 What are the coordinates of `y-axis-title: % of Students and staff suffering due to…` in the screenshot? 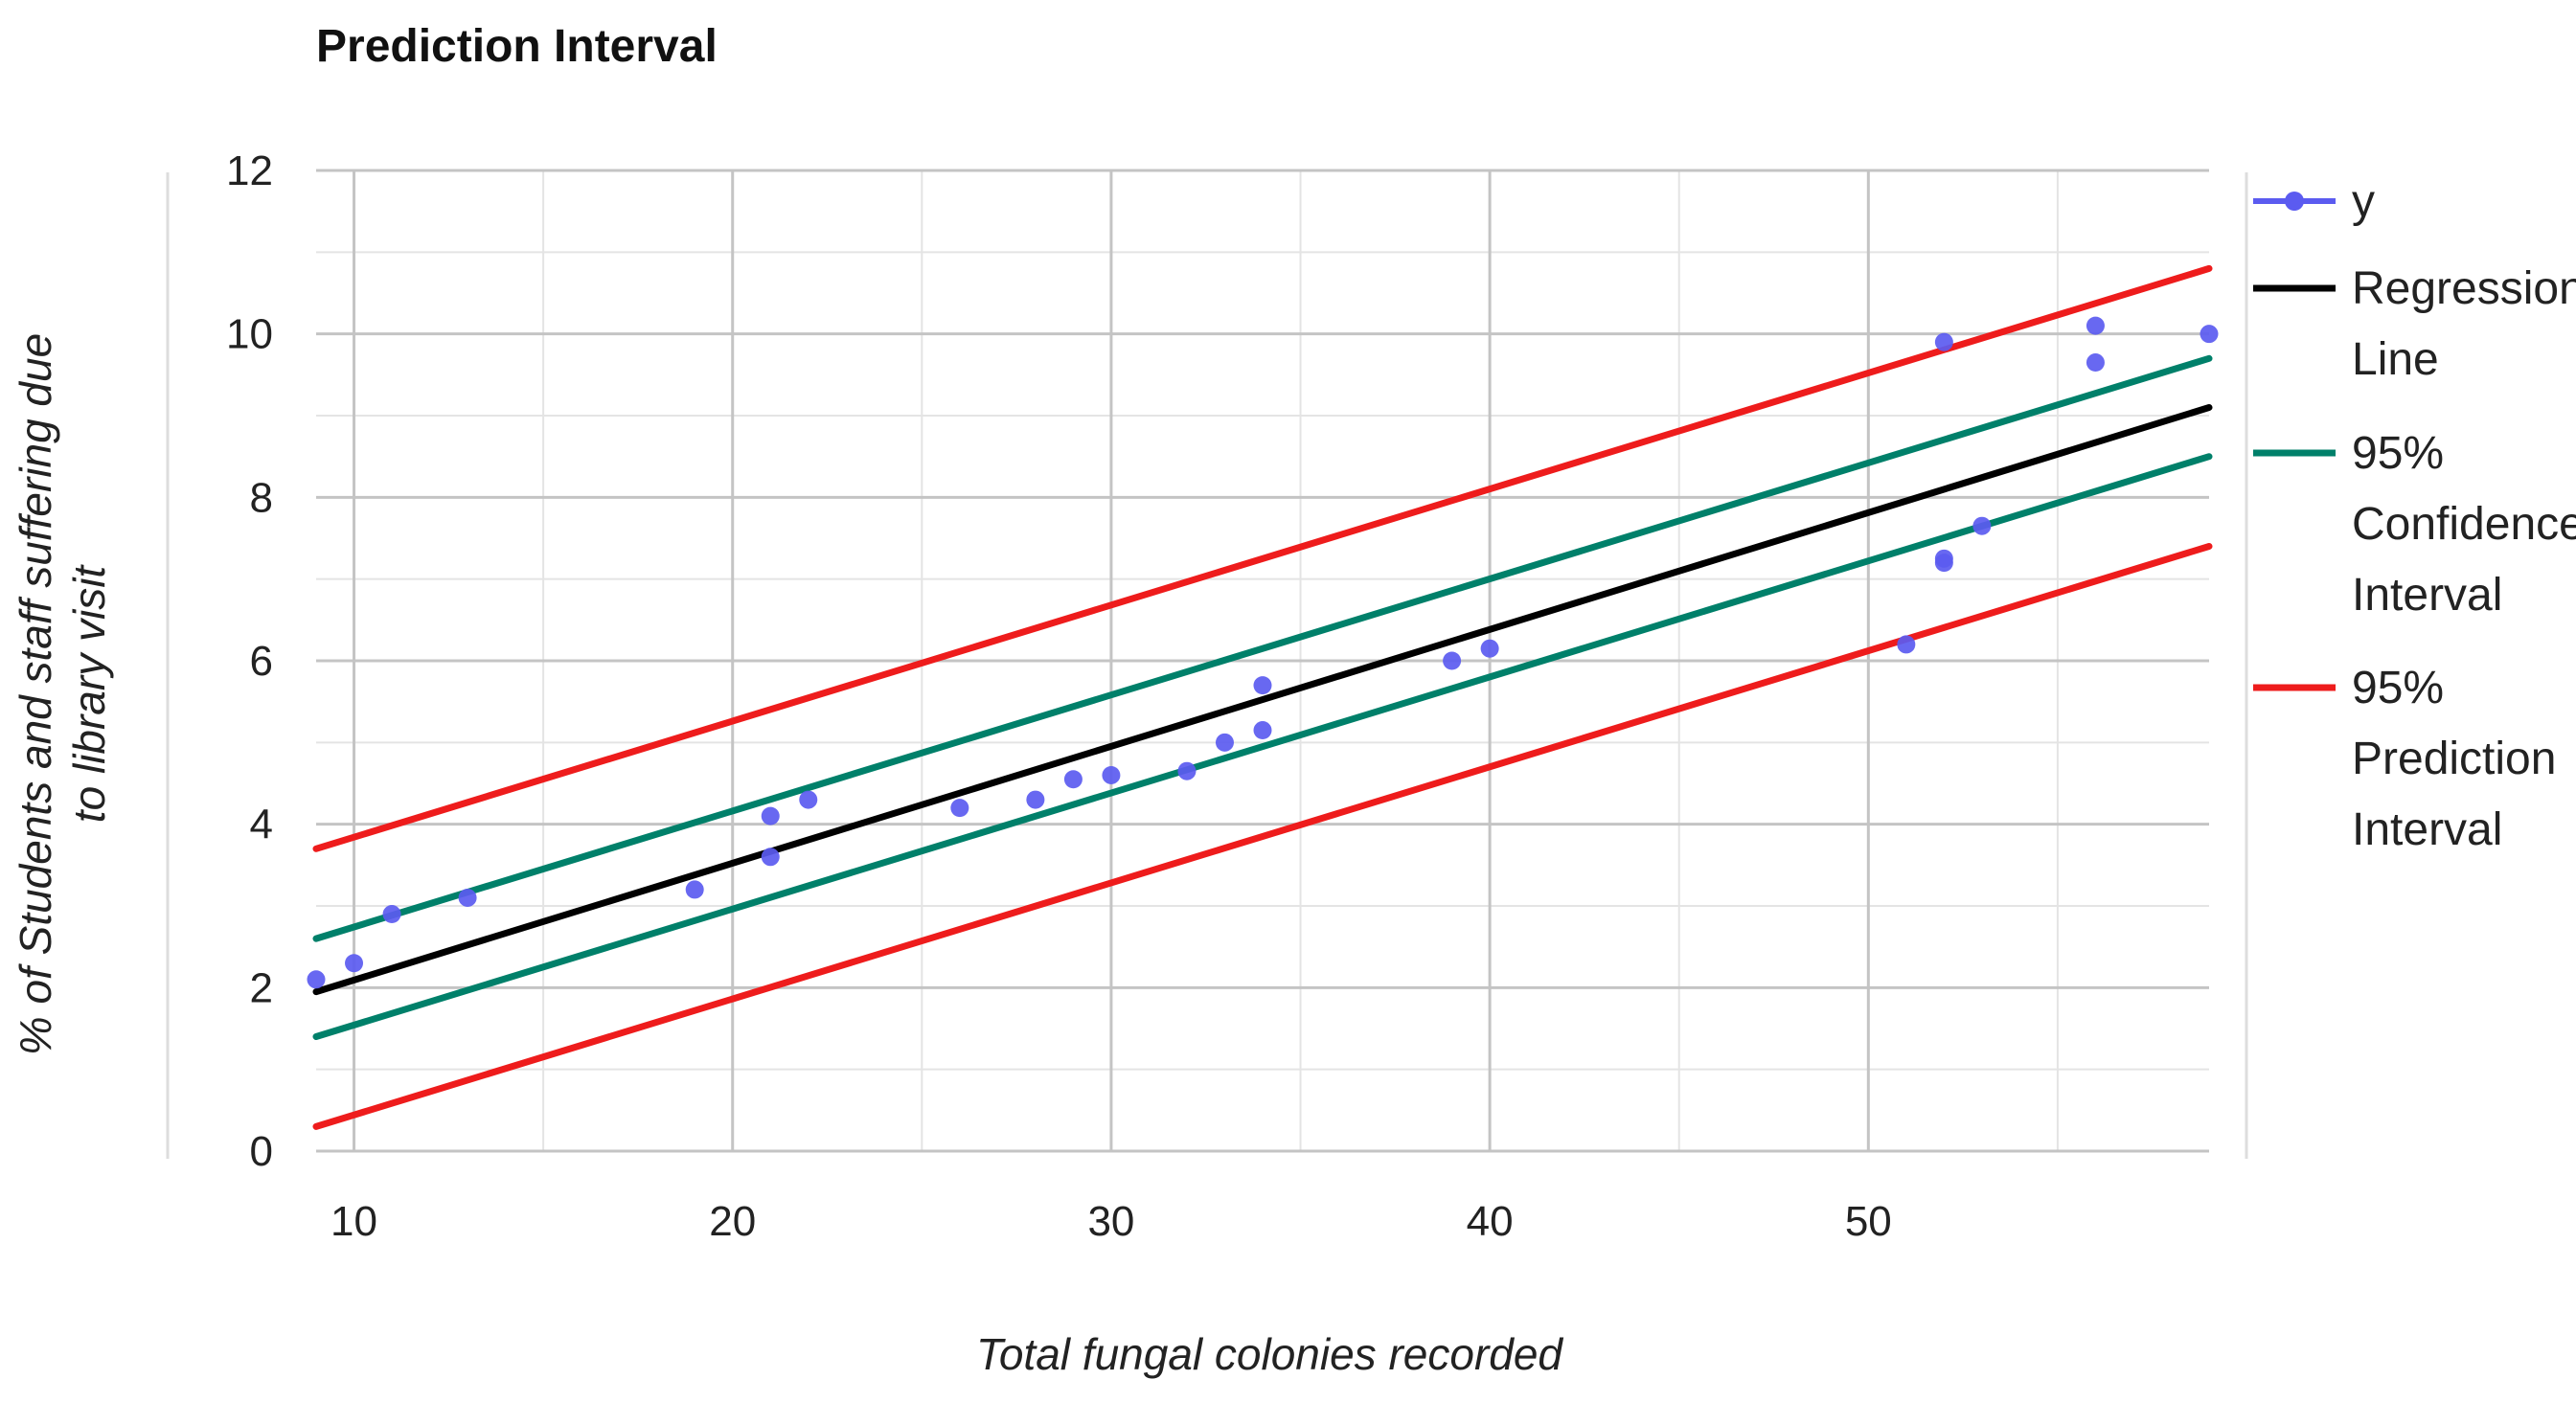 It's located at (62, 694).